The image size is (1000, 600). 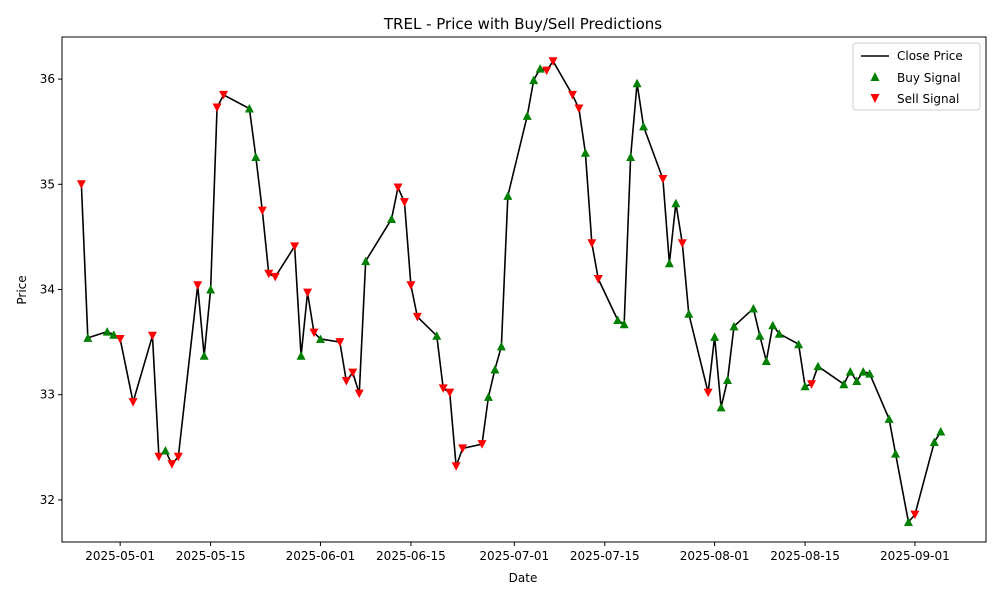 What do you see at coordinates (523, 578) in the screenshot?
I see `x-axis-title: Date` at bounding box center [523, 578].